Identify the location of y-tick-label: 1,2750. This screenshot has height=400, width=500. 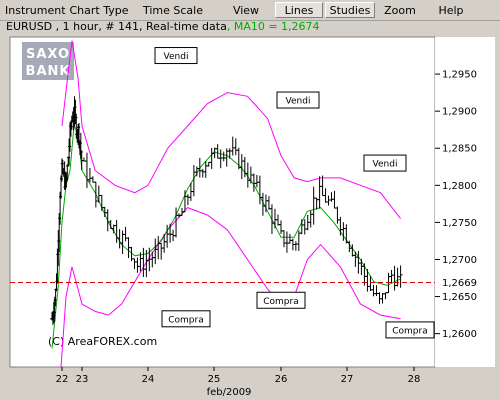
(459, 223).